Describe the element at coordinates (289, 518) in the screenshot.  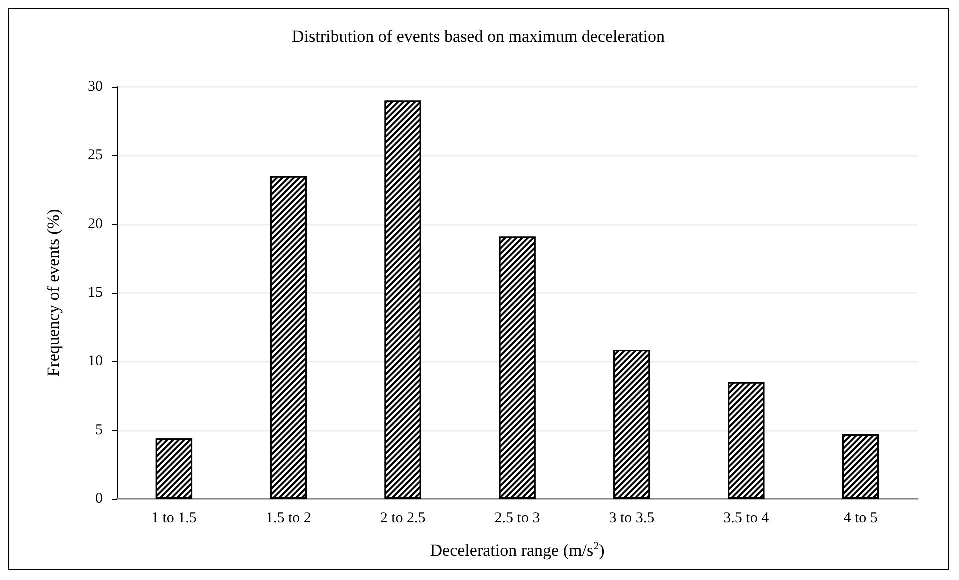
I see `x-tick-label: 1.5 to 2` at that location.